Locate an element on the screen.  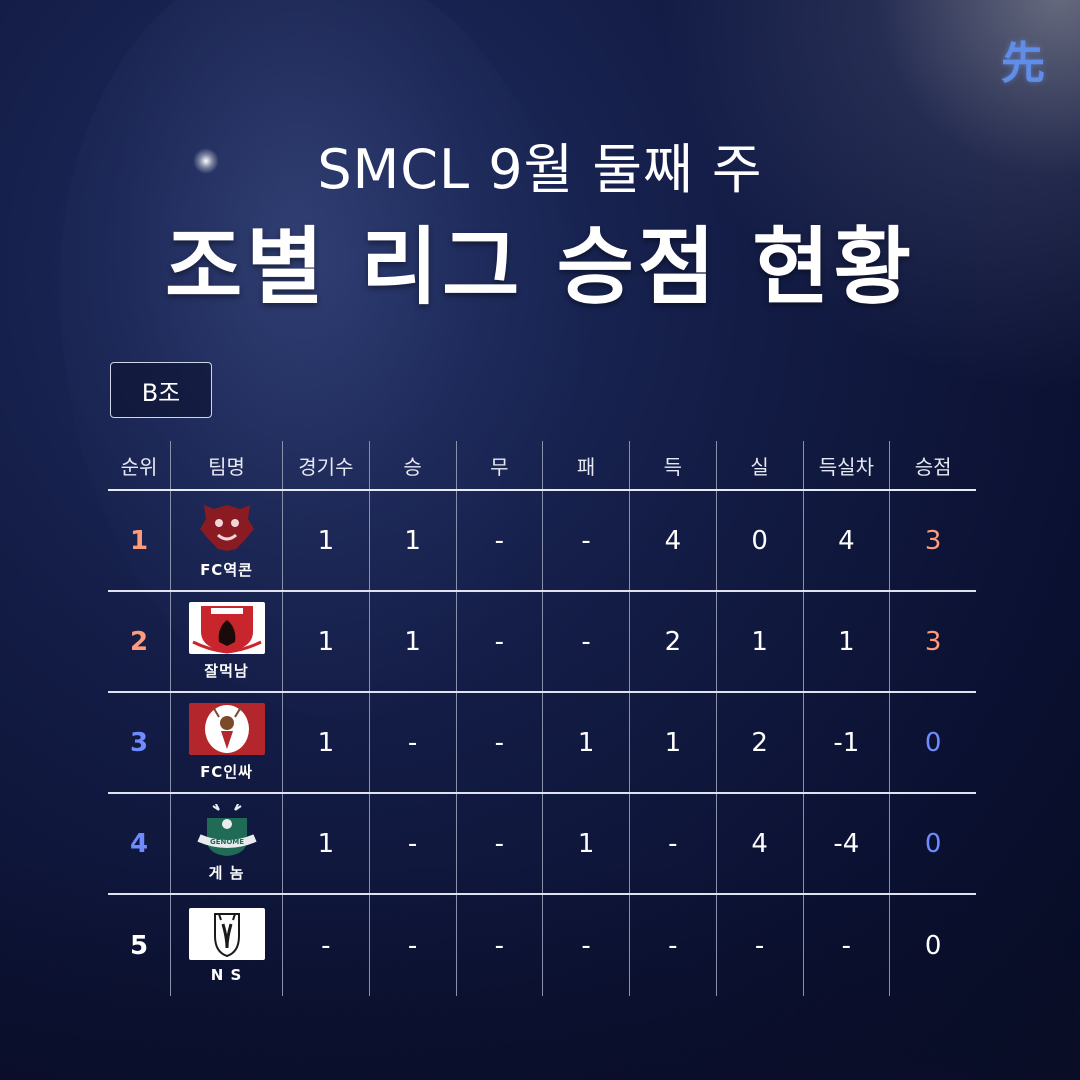
goals-for-value: 4 is located at coordinates (672, 540).